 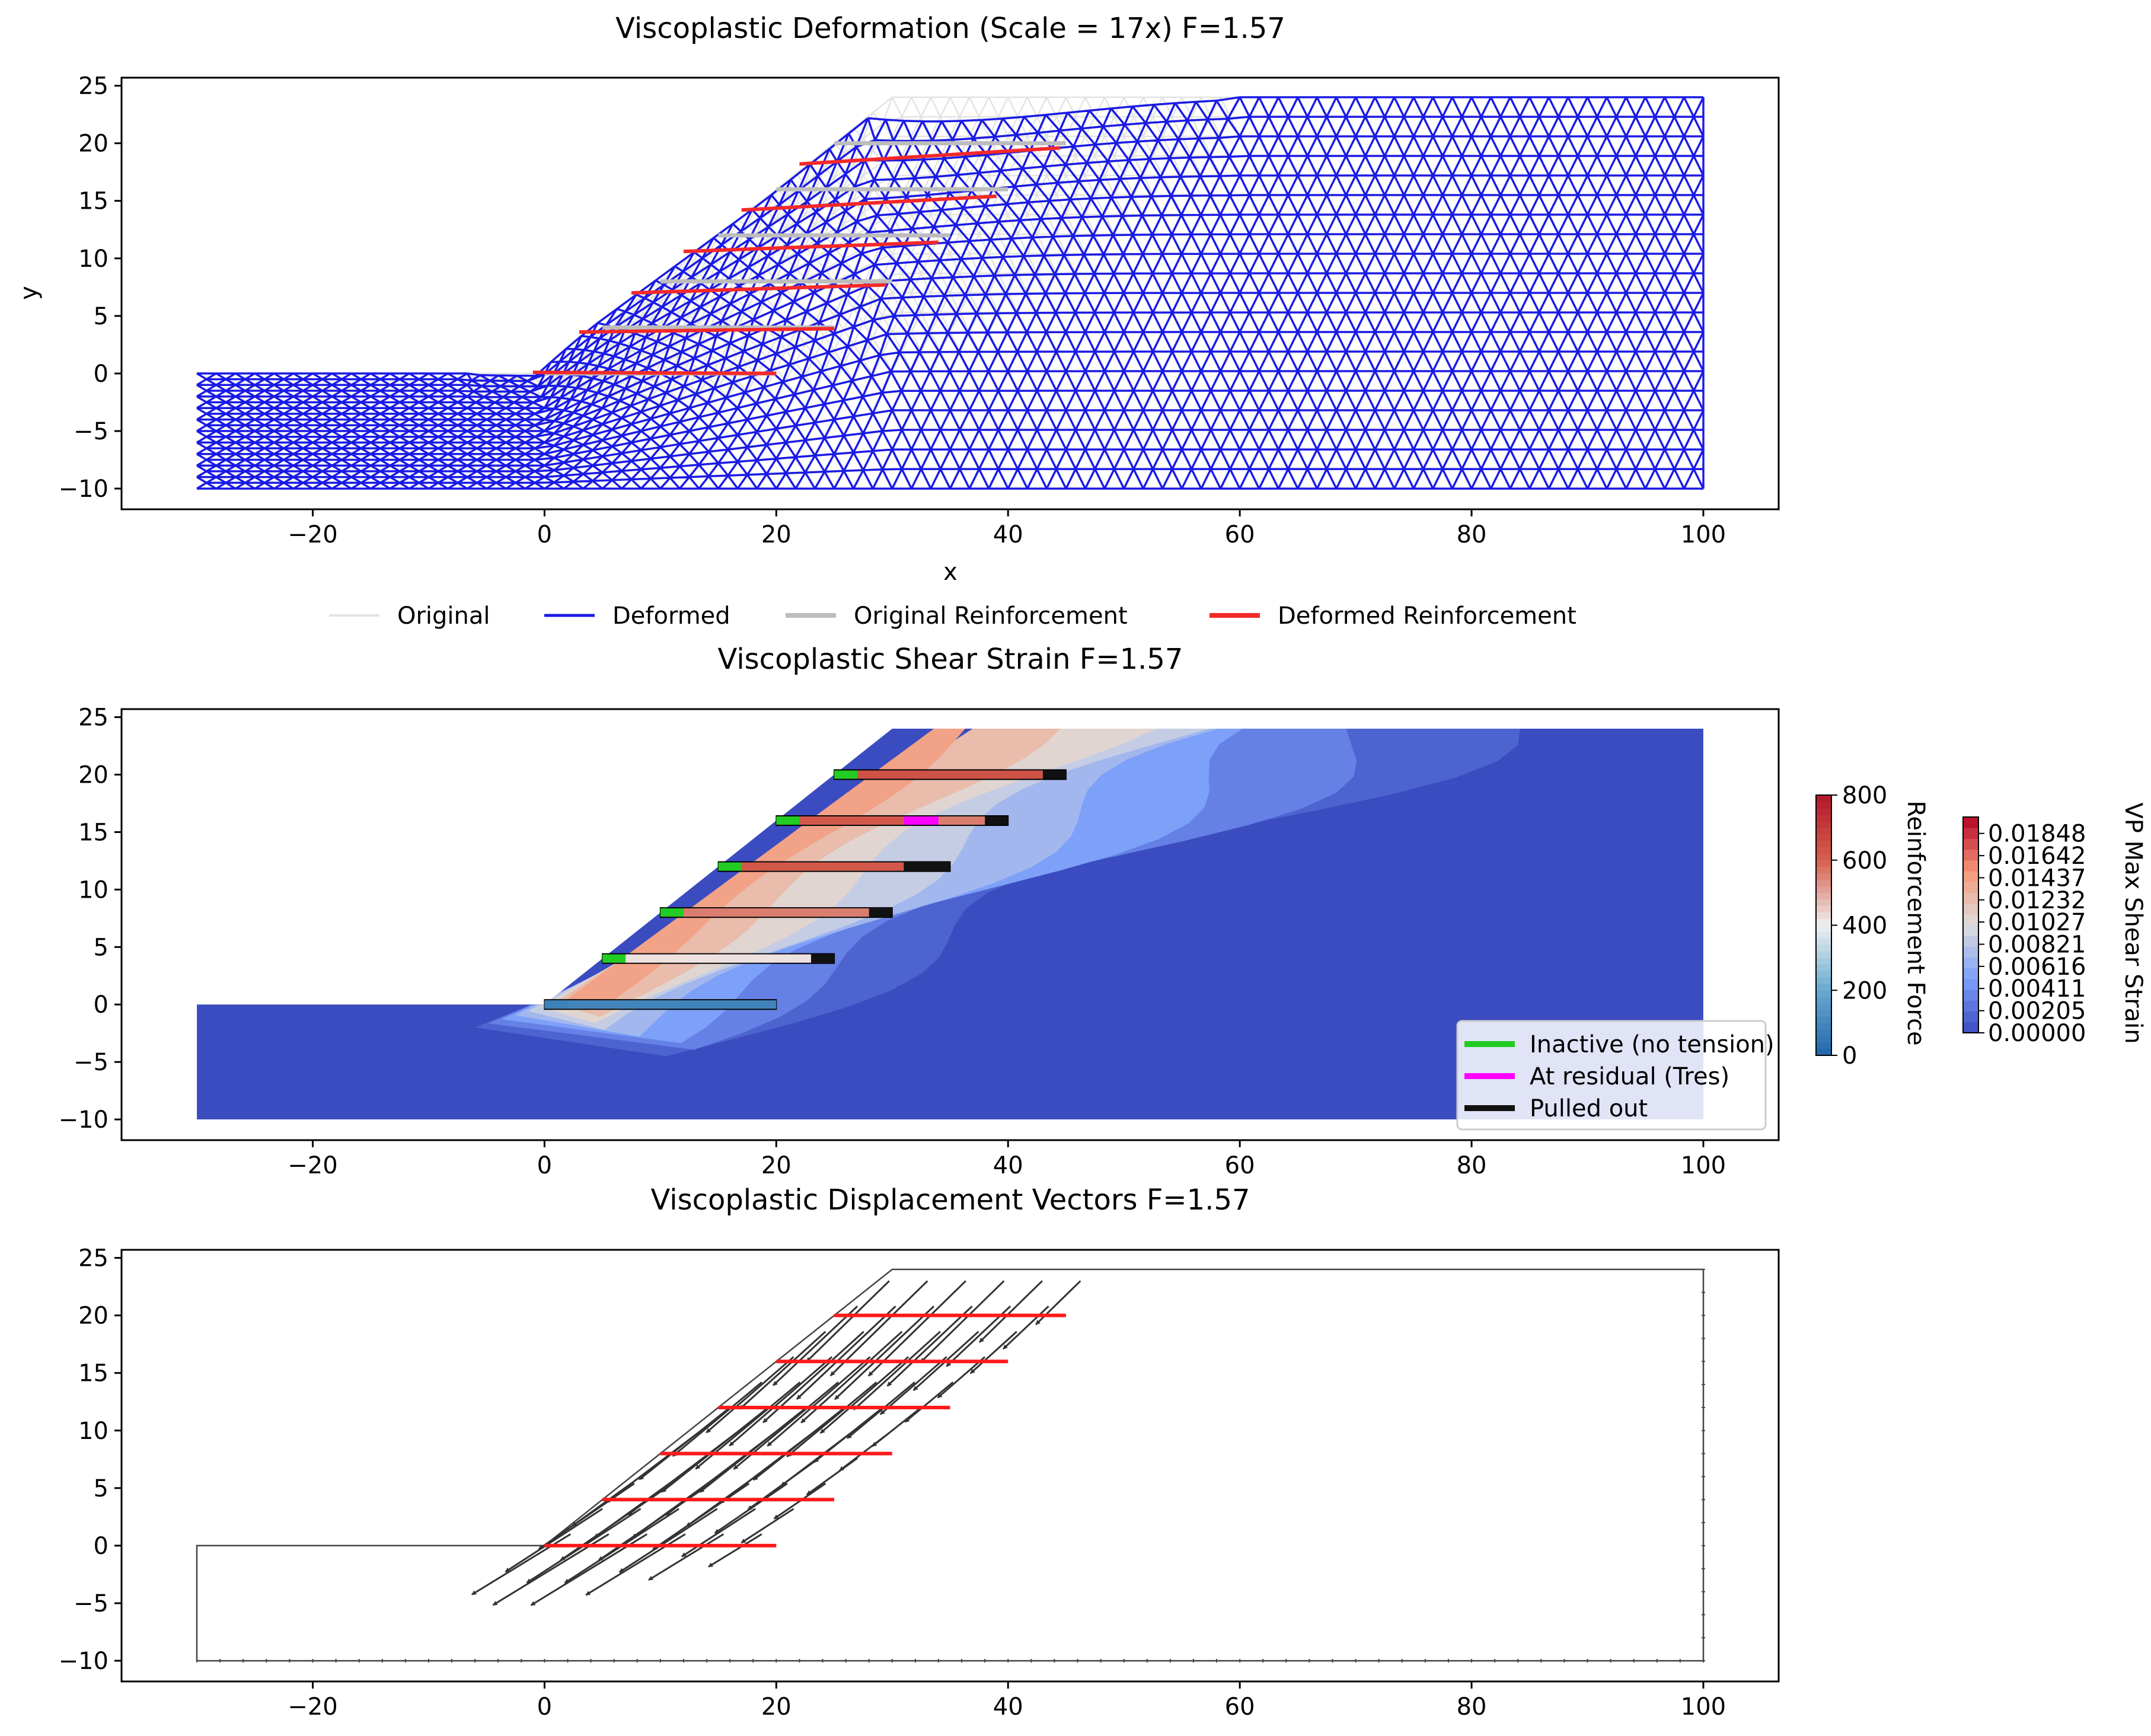 What do you see at coordinates (950, 1200) in the screenshot?
I see `displacement-title: Viscoplastic Displacement Vectors F=1.57` at bounding box center [950, 1200].